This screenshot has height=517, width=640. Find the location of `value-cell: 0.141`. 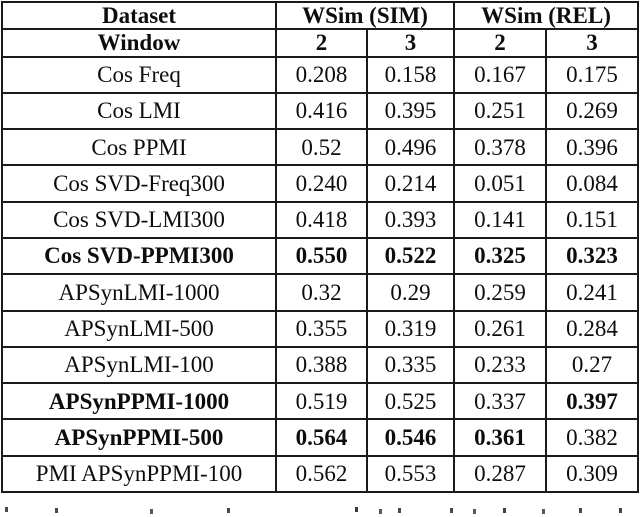

value-cell: 0.141 is located at coordinates (500, 220).